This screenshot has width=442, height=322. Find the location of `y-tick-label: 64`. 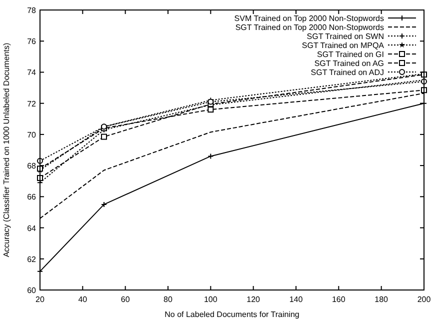

y-tick-label: 64 is located at coordinates (32, 228).